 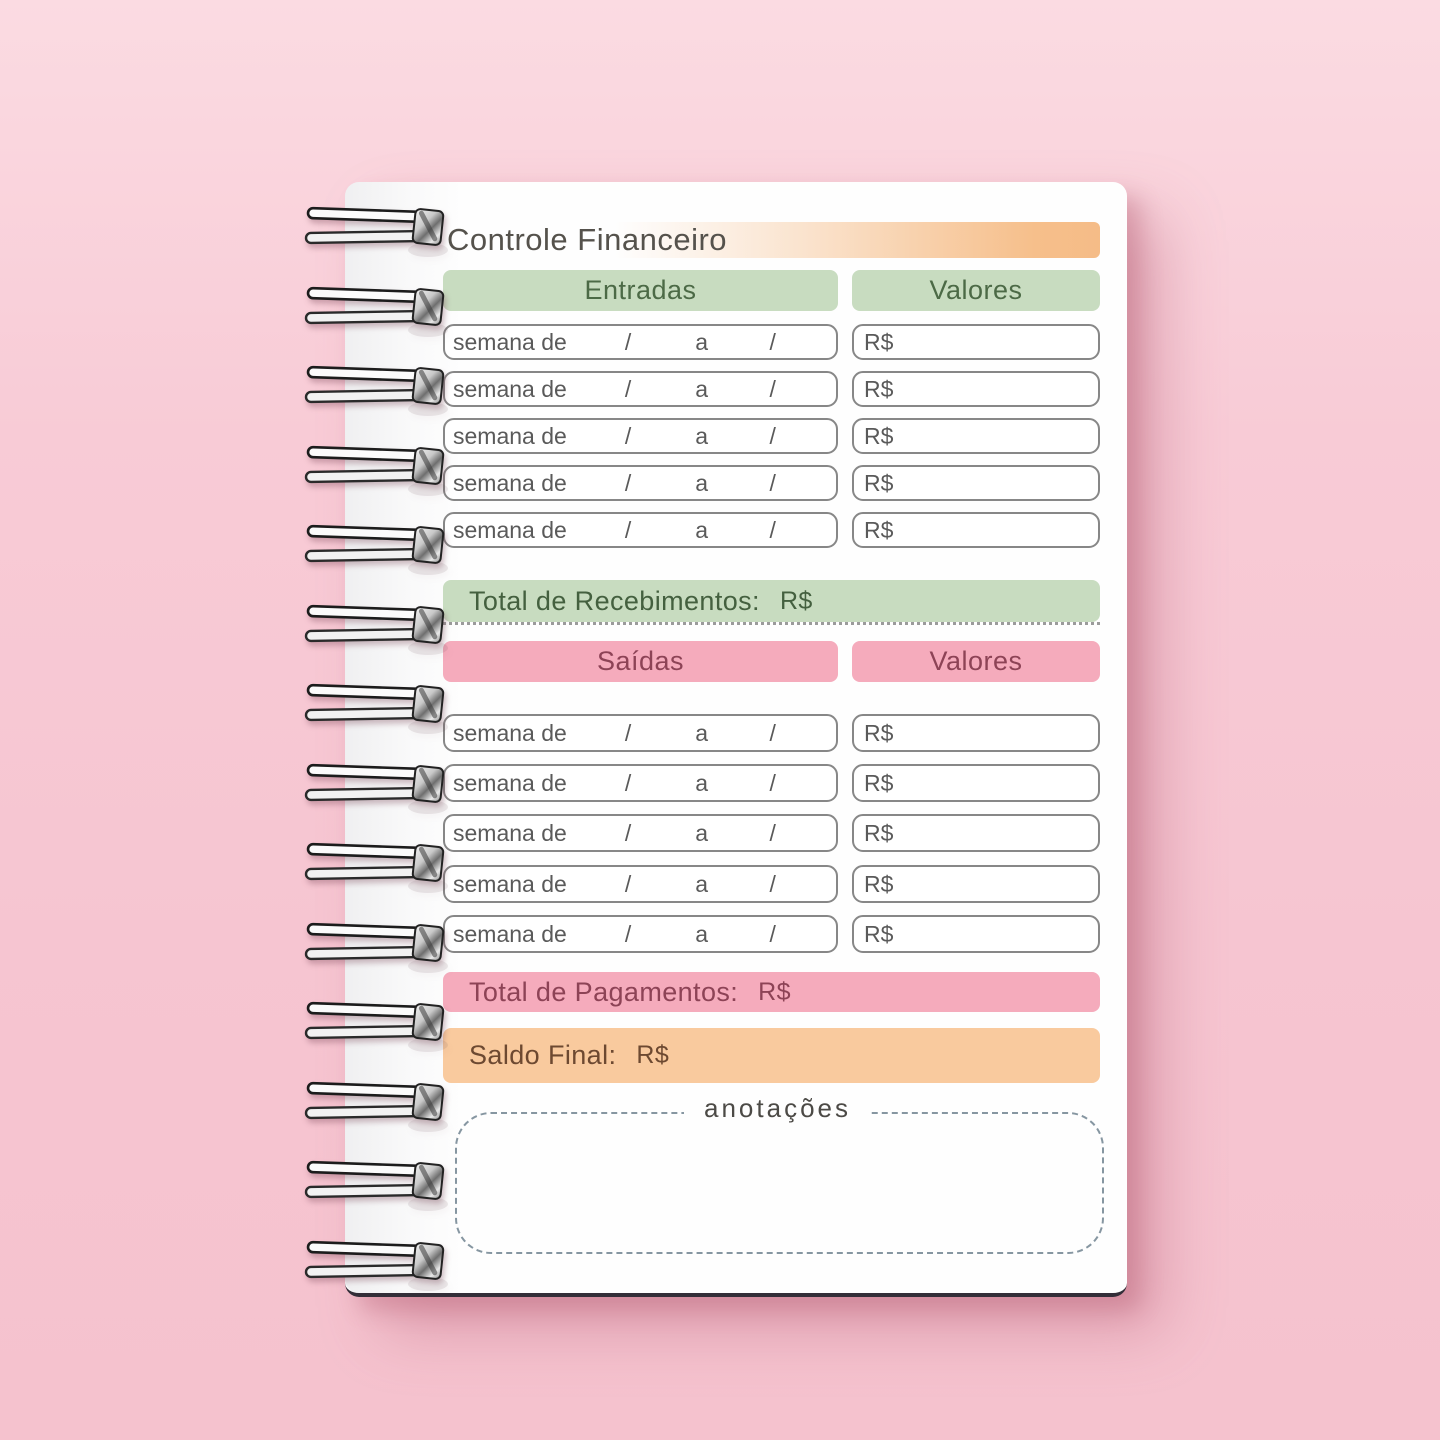 I want to click on final-balance-label: Saldo Final:, so click(x=543, y=1055).